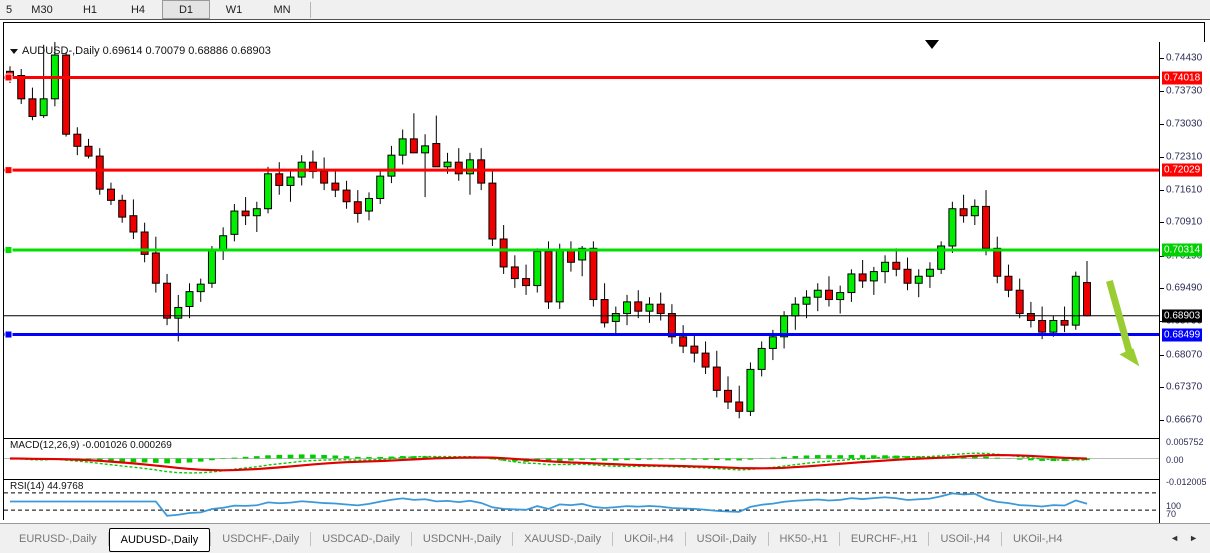 The width and height of the screenshot is (1210, 553). What do you see at coordinates (932, 44) in the screenshot?
I see `chart-top-marker-icon` at bounding box center [932, 44].